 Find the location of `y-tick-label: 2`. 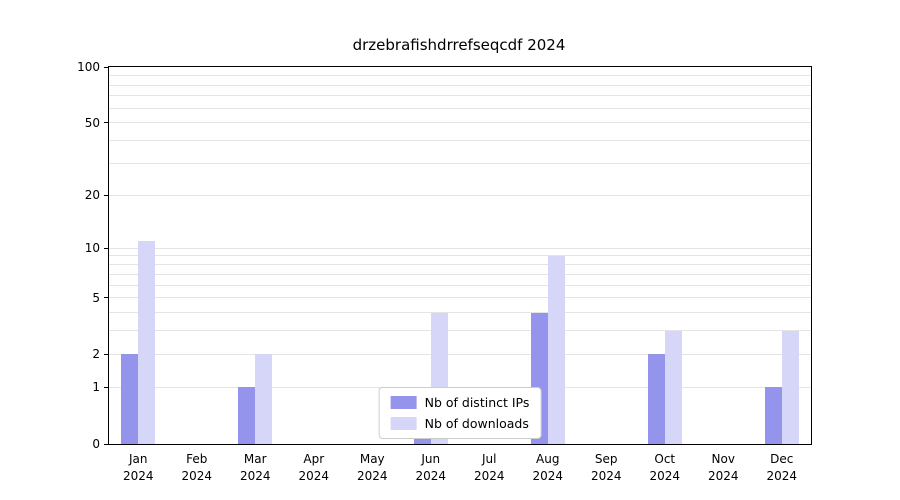

y-tick-label: 2 is located at coordinates (96, 354).